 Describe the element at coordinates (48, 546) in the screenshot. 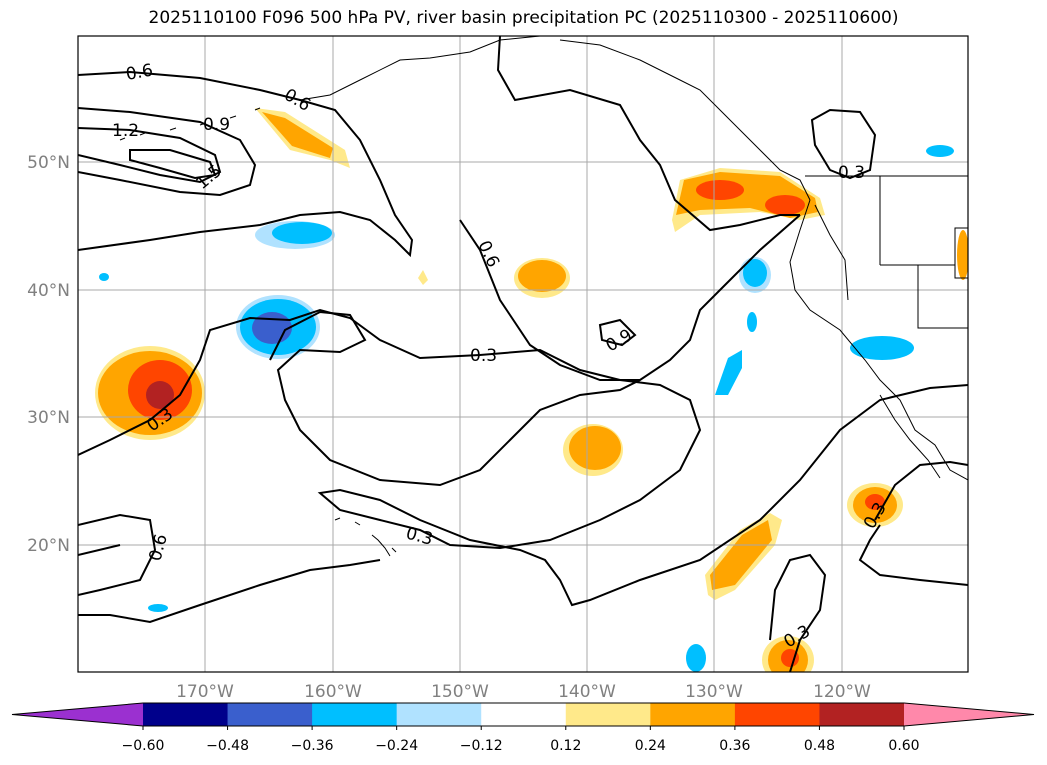

I see `lat-label: 20°N` at that location.